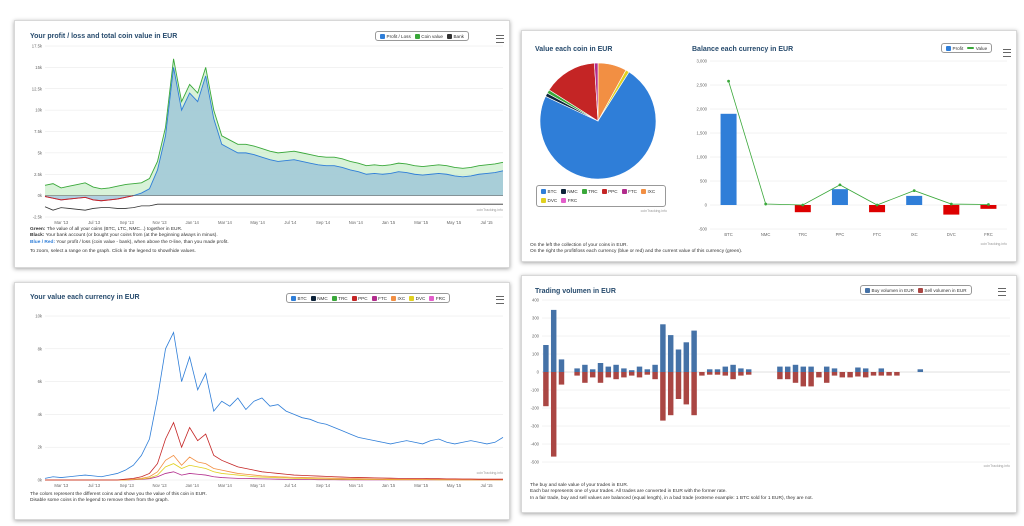 This screenshot has width=1024, height=526. I want to click on profit-bar-frc, so click(988, 207).